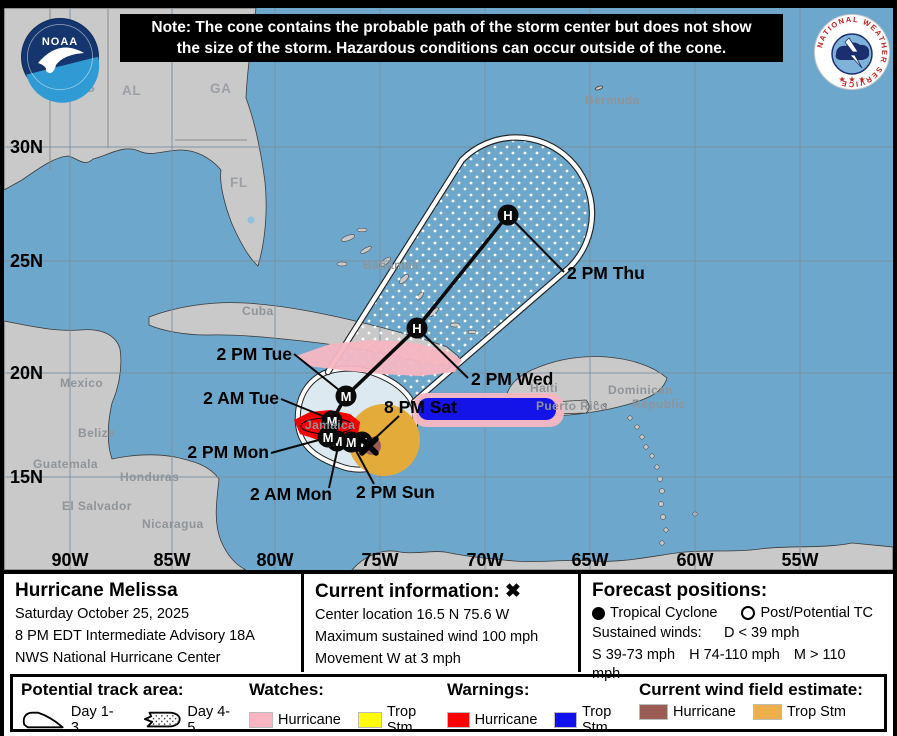  What do you see at coordinates (653, 712) in the screenshot?
I see `windfield-hurricane-swatch` at bounding box center [653, 712].